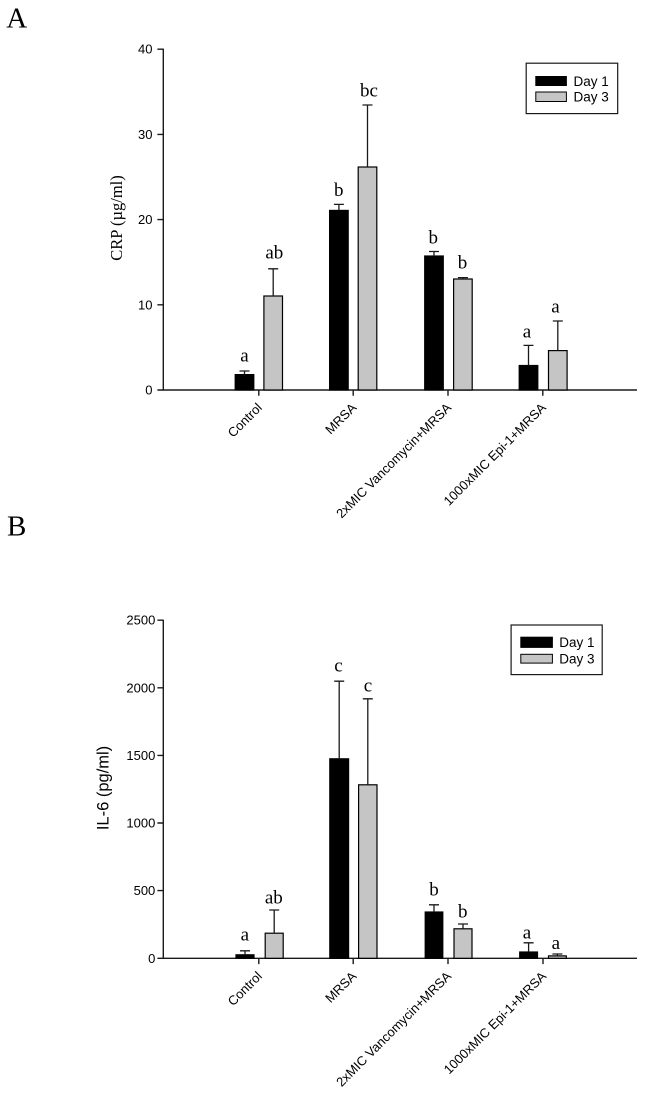 This screenshot has width=650, height=1099. I want to click on svg-text: CRP (µg/ml), so click(116, 217).